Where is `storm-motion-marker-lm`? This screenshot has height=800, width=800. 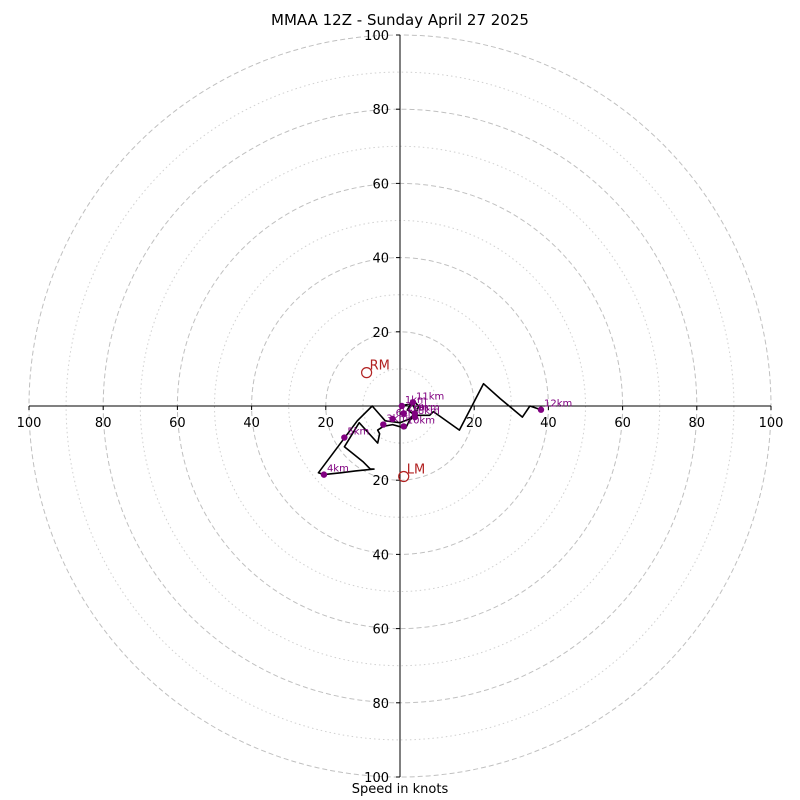
storm-motion-marker-lm is located at coordinates (404, 476).